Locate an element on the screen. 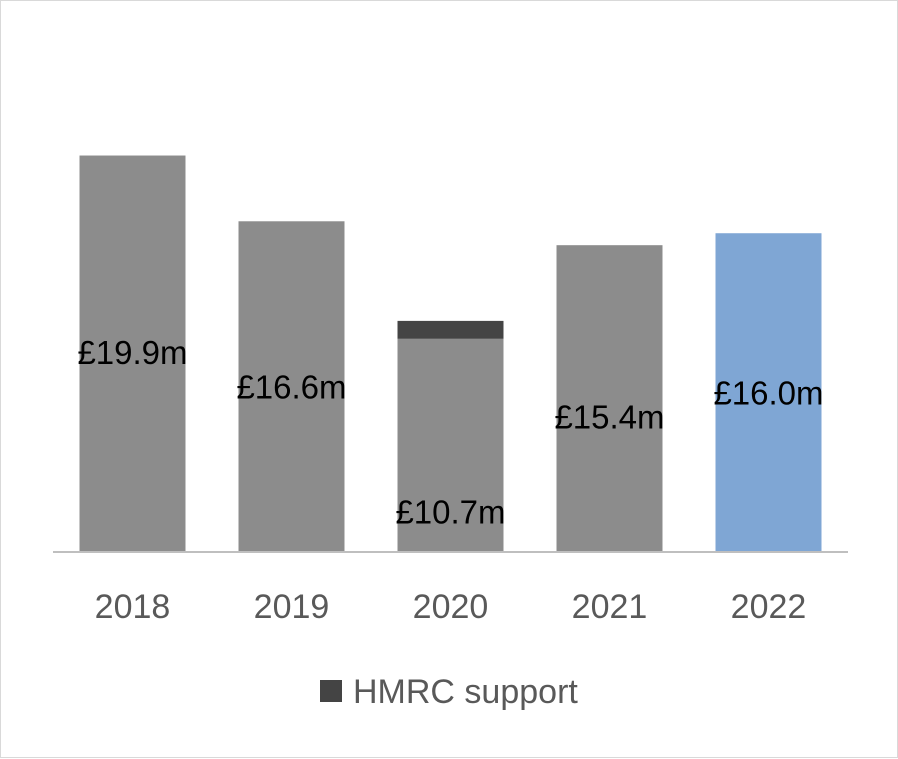  legend: HMRC support is located at coordinates (449, 692).